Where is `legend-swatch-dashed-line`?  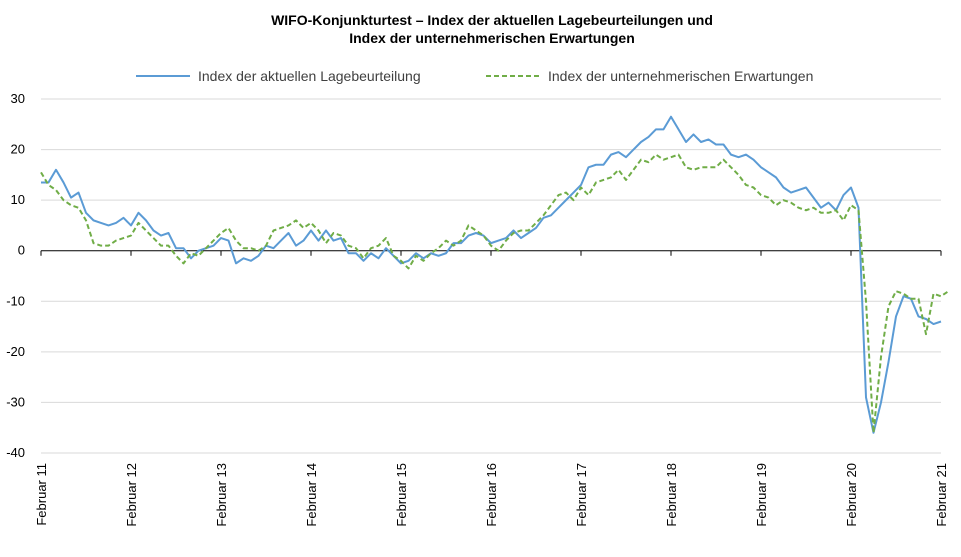 legend-swatch-dashed-line is located at coordinates (513, 76).